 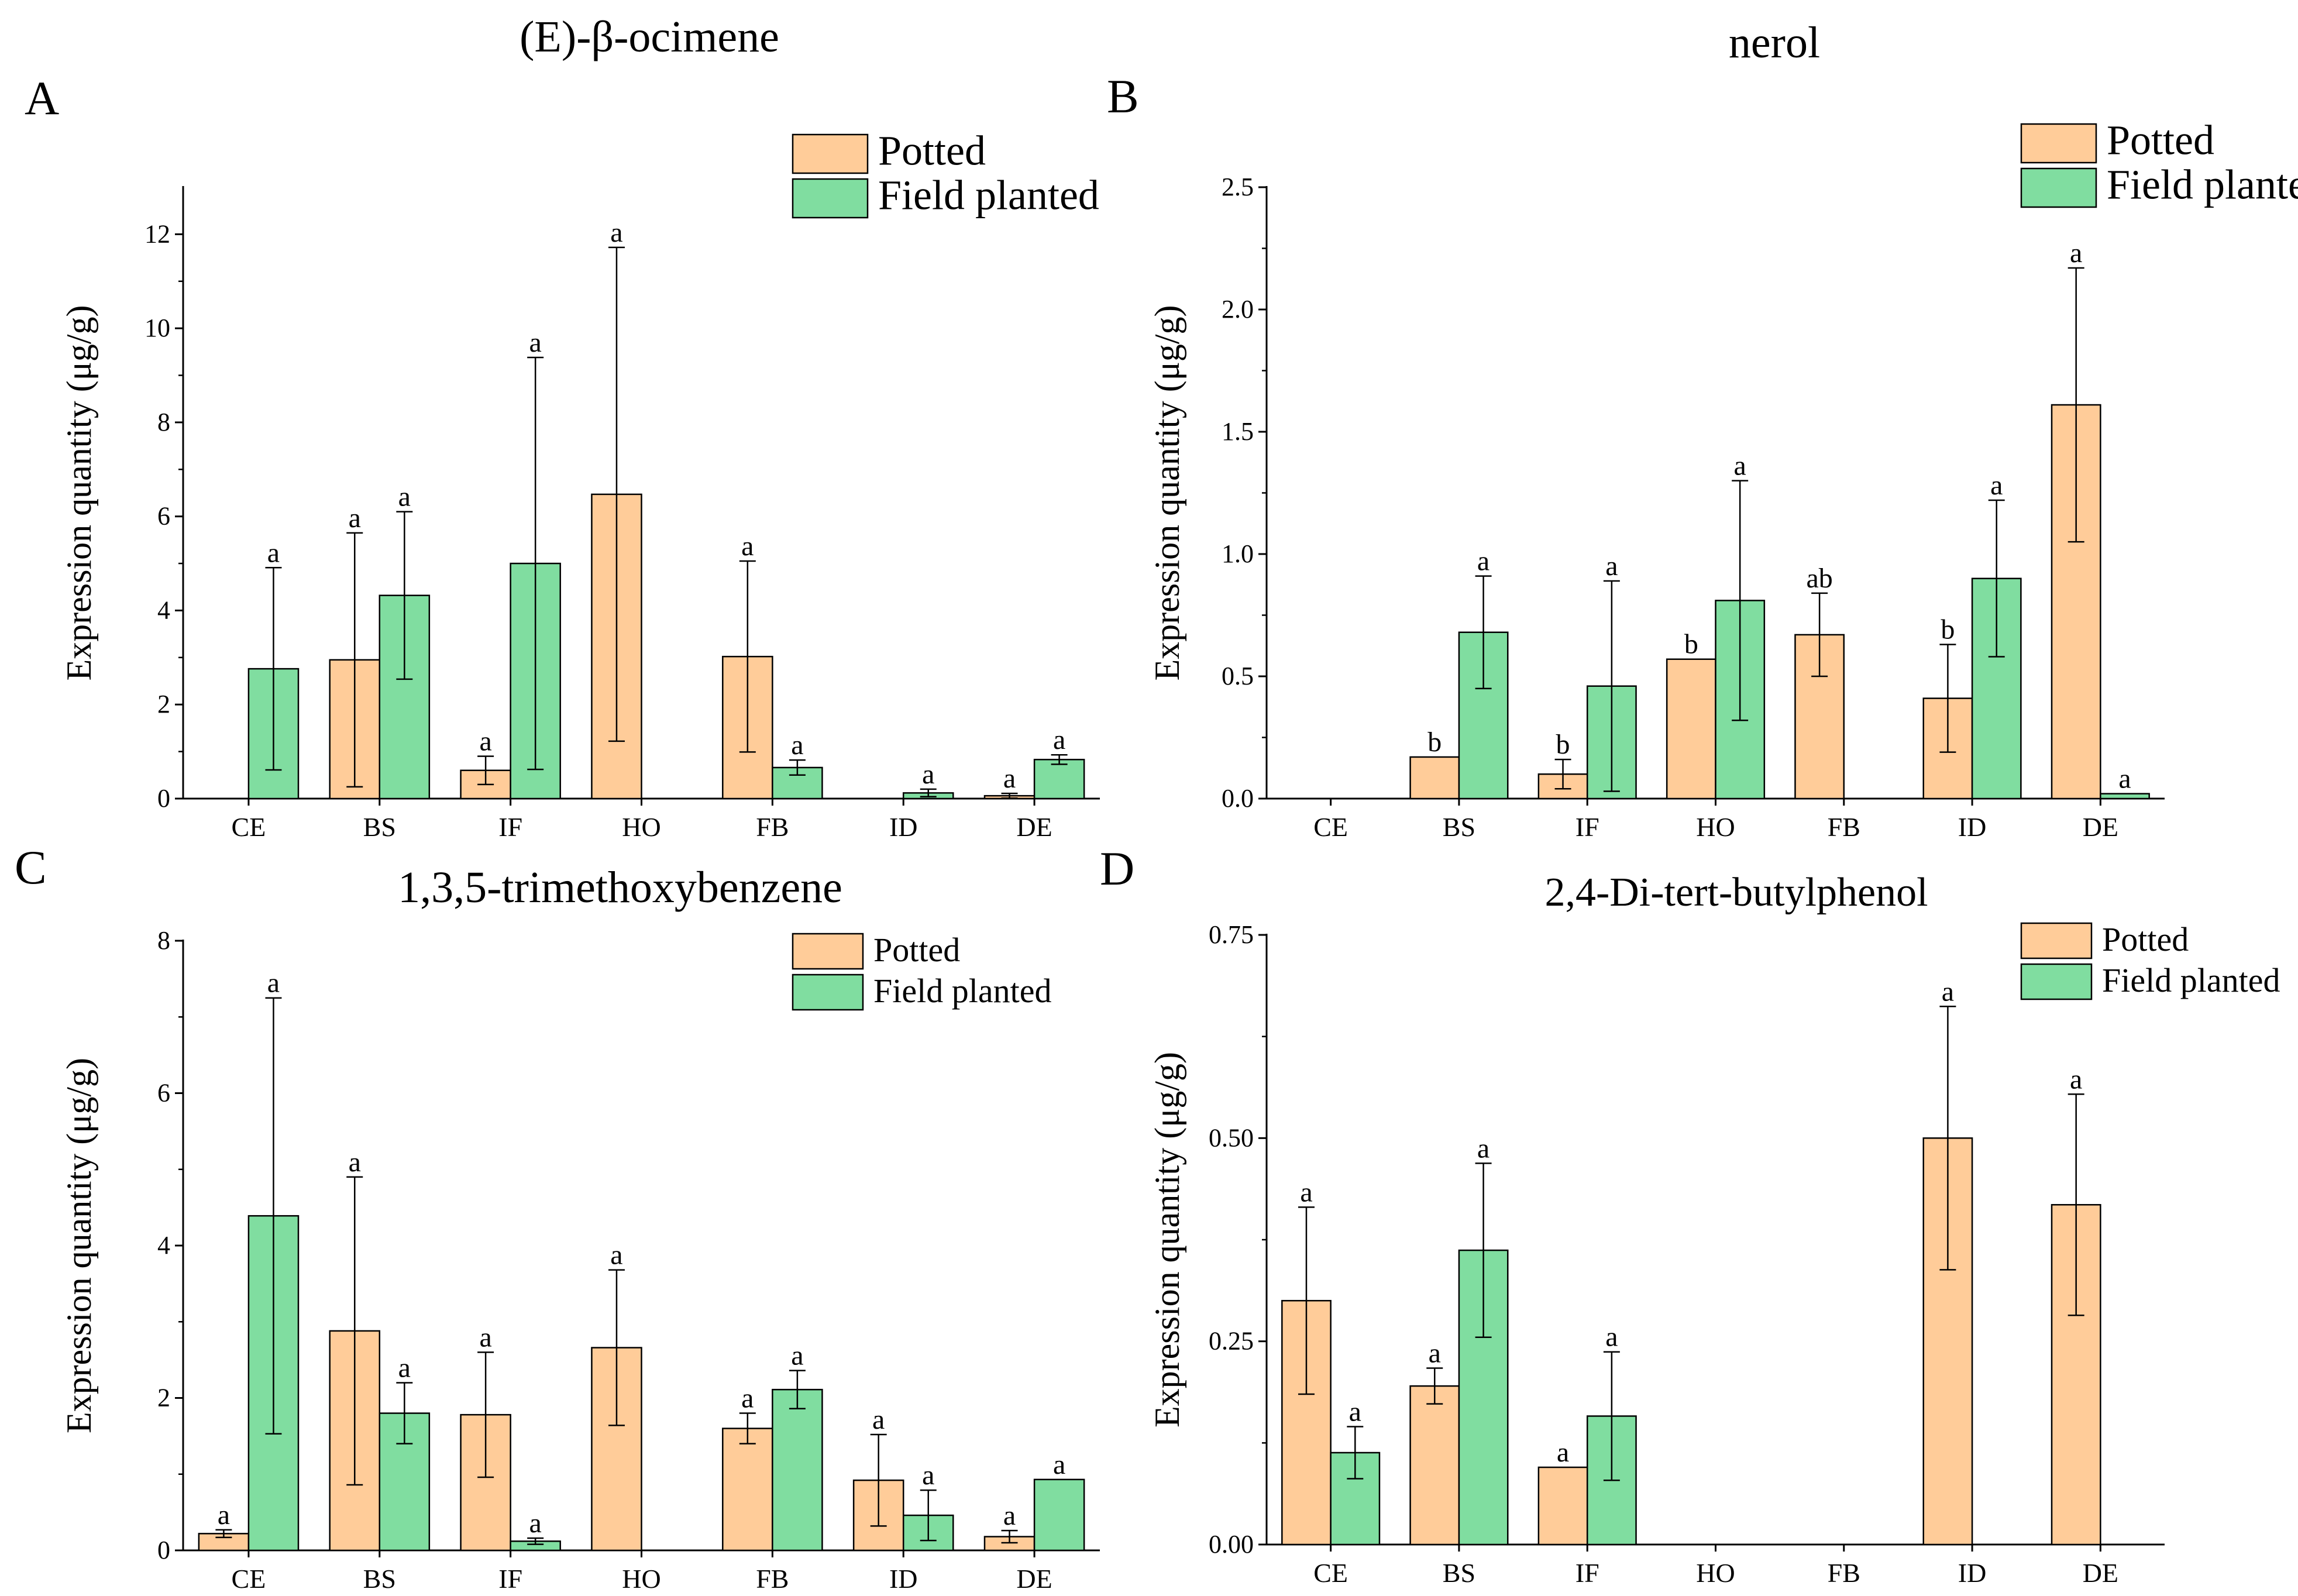 What do you see at coordinates (1231, 1342) in the screenshot?
I see `y-tick-label: 0.25` at bounding box center [1231, 1342].